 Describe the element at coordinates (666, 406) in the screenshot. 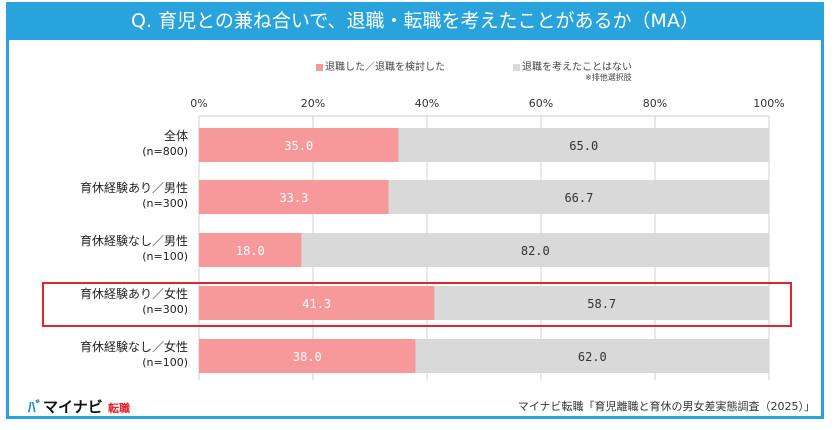

I see `source-note: マイナビ転職「育児離職と育休の男女差実態調査（2025）」` at that location.